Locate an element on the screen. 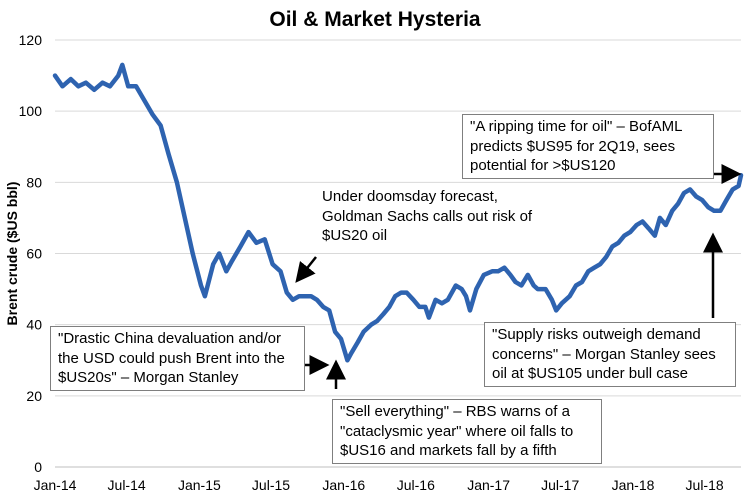  y-tick-label: 20 is located at coordinates (34, 396).